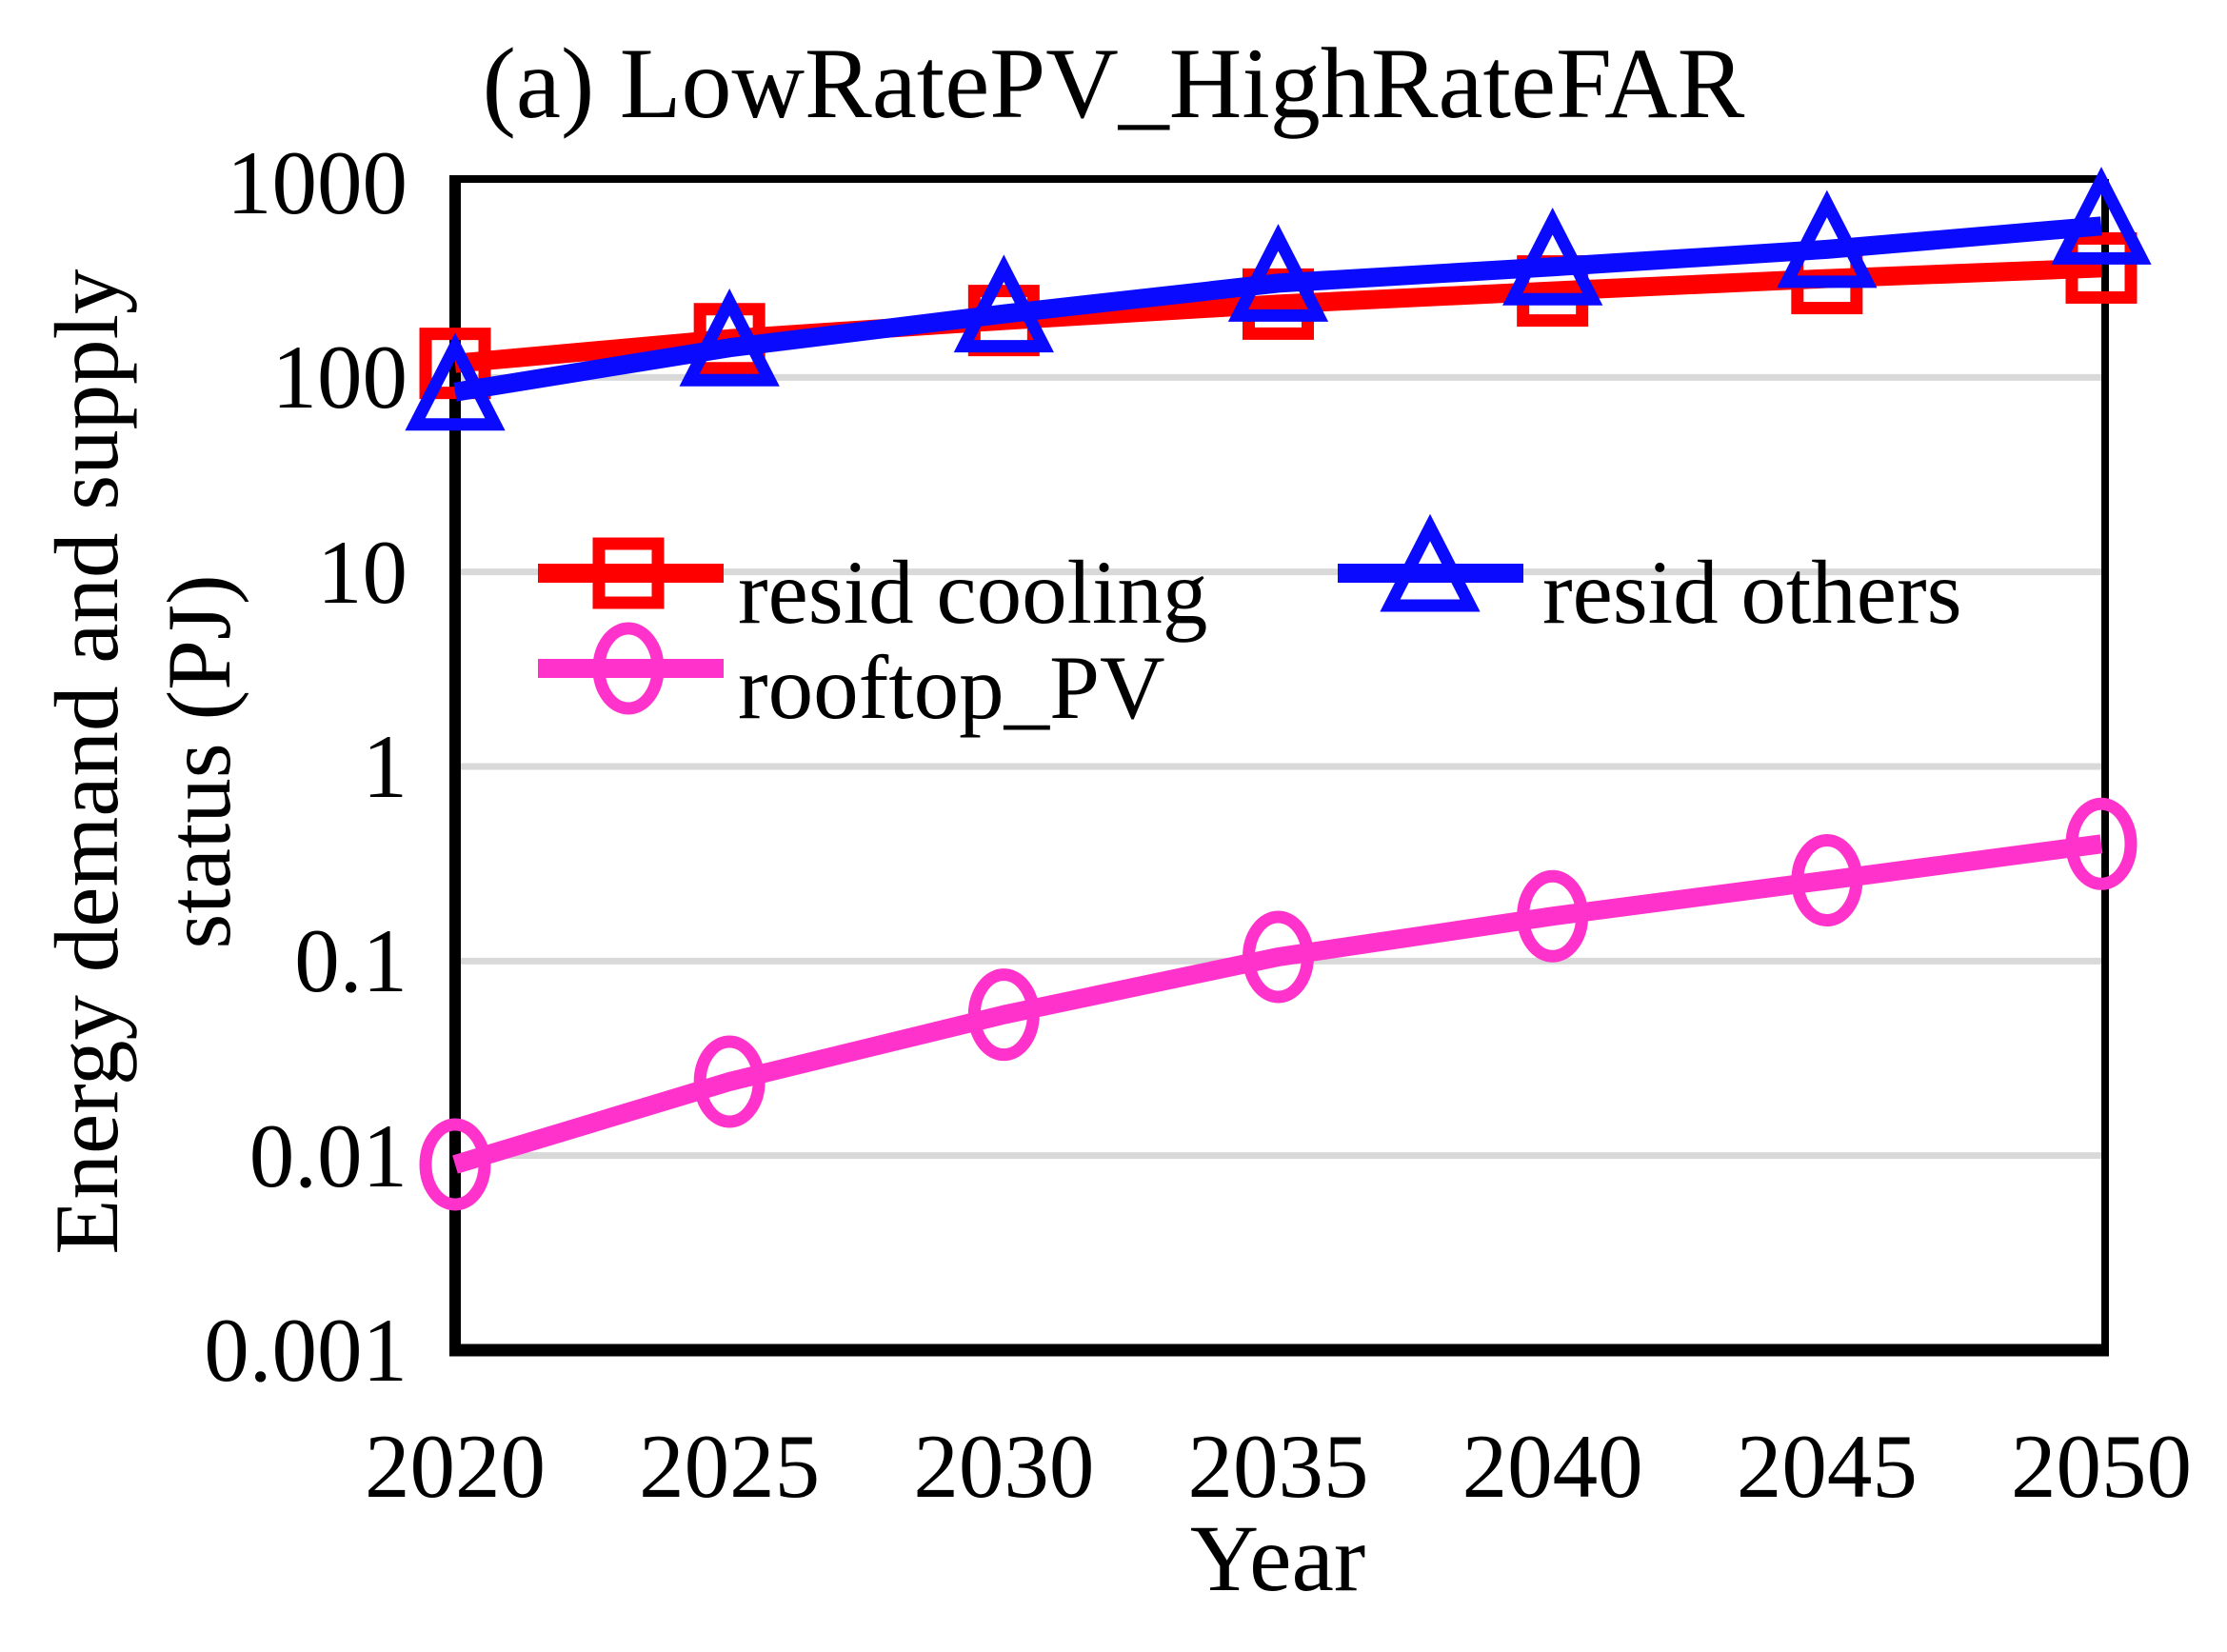 The height and width of the screenshot is (1652, 2227). I want to click on x-tick-label: 2040, so click(1552, 1467).